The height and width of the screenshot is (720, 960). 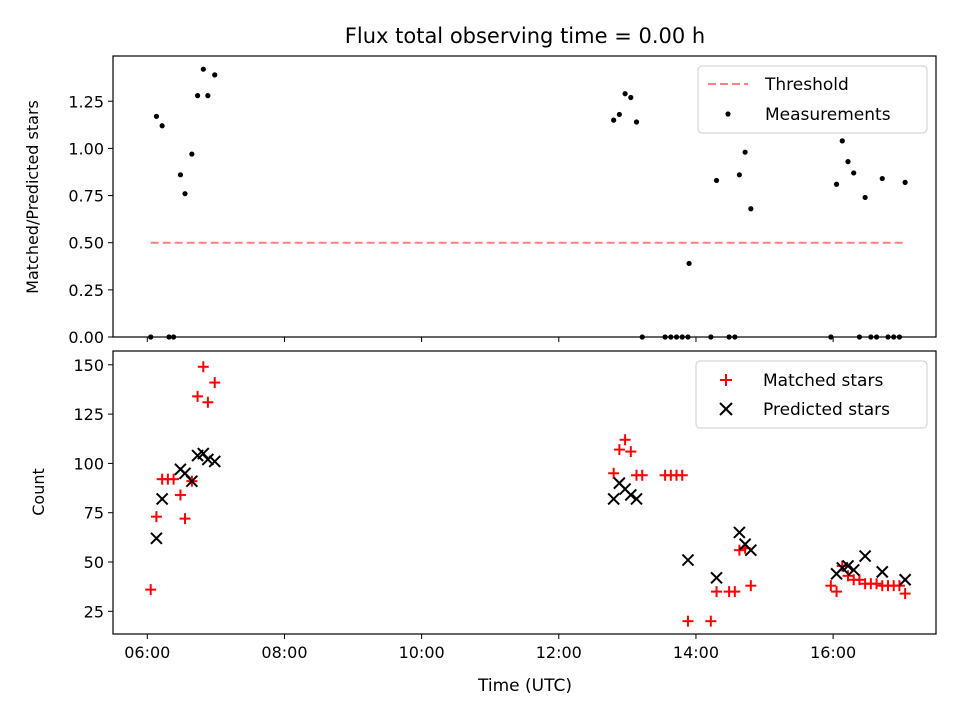 I want to click on x-axis-label: Time (UTC), so click(x=524, y=686).